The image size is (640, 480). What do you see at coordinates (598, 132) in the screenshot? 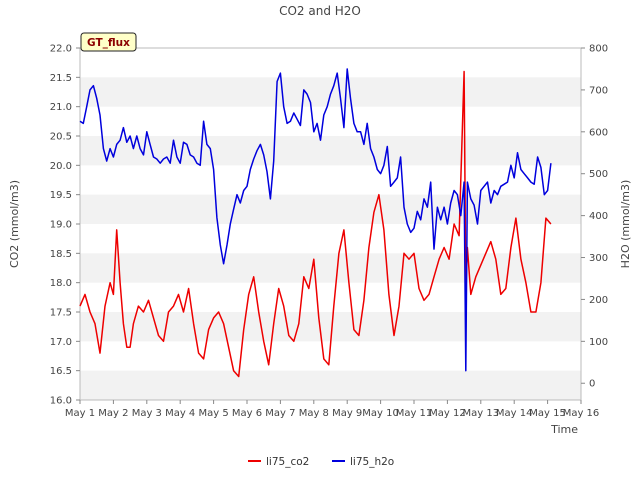
I see `right-tick-label: 600` at bounding box center [598, 132].